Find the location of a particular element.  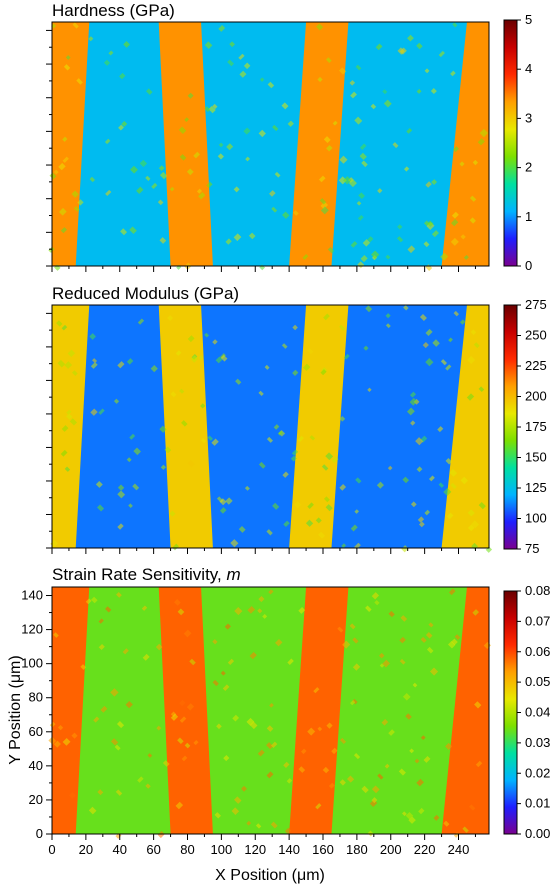

srs-title: Strain Rate Sensitivity, m is located at coordinates (146, 574).